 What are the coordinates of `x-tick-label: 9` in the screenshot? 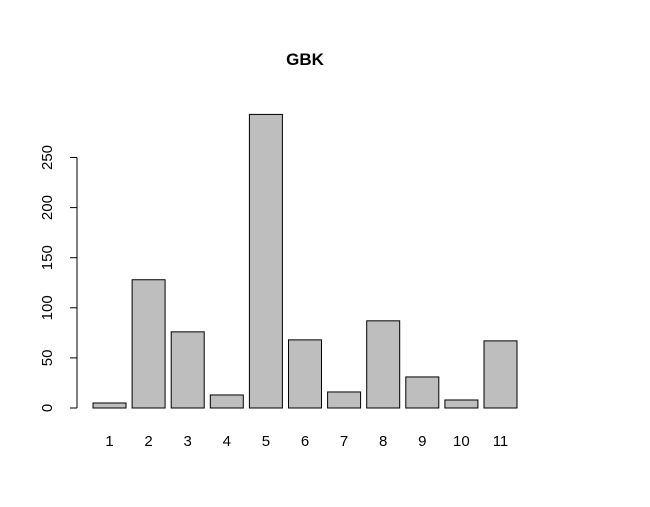 It's located at (422, 441).